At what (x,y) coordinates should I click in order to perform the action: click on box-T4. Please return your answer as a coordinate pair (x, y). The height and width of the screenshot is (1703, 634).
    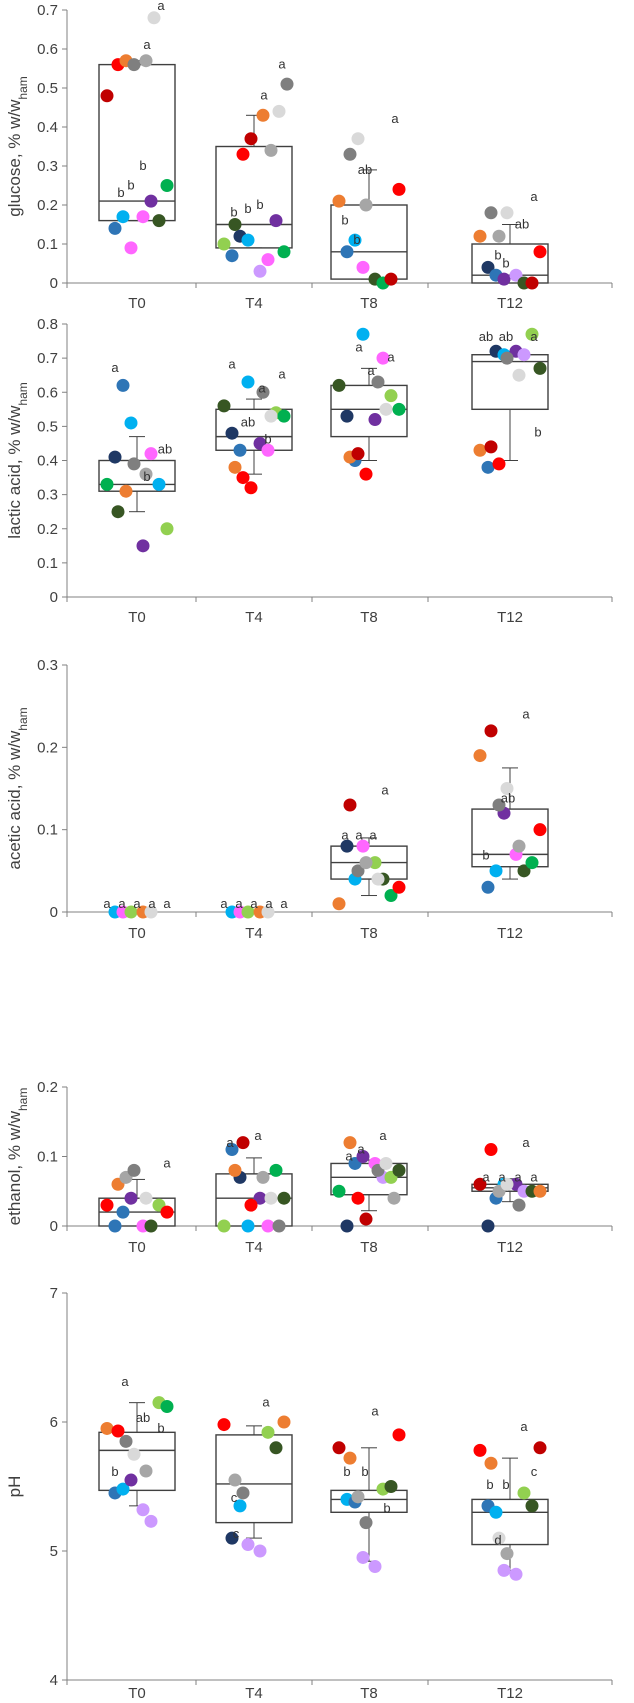
    Looking at the image, I should click on (254, 1482).